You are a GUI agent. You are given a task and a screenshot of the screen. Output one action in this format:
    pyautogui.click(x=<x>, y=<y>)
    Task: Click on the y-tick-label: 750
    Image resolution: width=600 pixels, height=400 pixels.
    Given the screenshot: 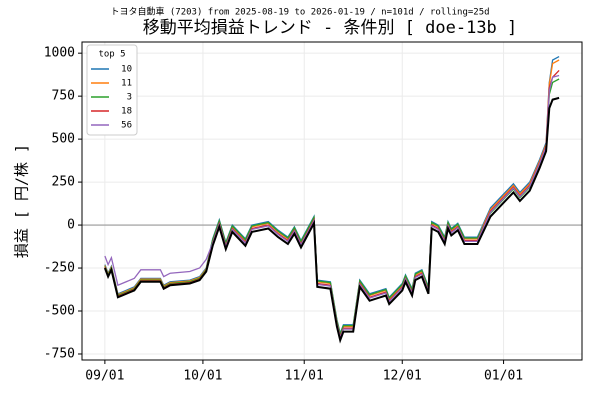 What is the action you would take?
    pyautogui.click(x=63, y=96)
    